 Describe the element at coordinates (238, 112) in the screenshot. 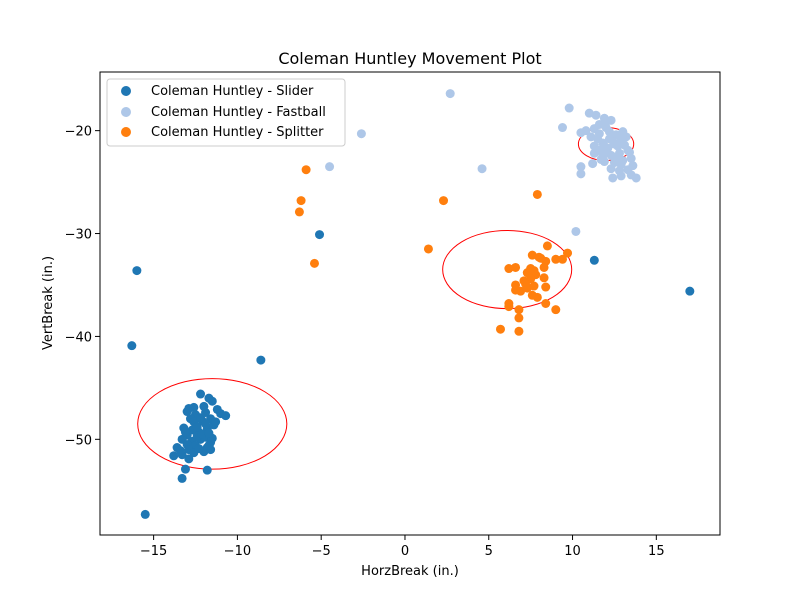

I see `legend-label-fastball: Coleman Huntley - Fastball` at that location.